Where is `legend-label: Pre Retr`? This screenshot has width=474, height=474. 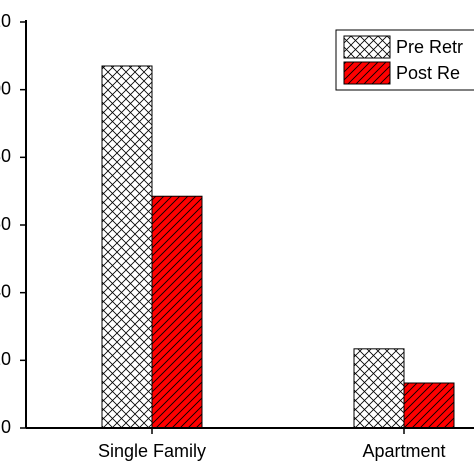 legend-label: Pre Retr is located at coordinates (429, 47).